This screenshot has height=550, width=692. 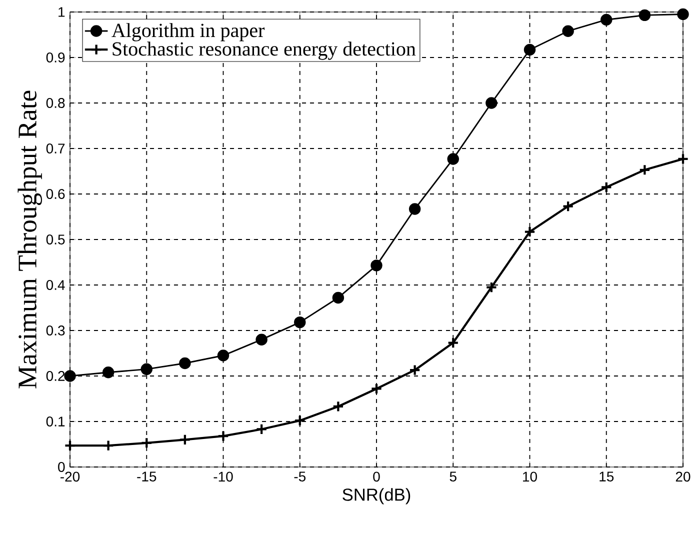 What do you see at coordinates (55, 331) in the screenshot?
I see `y-tick-label: 0.3` at bounding box center [55, 331].